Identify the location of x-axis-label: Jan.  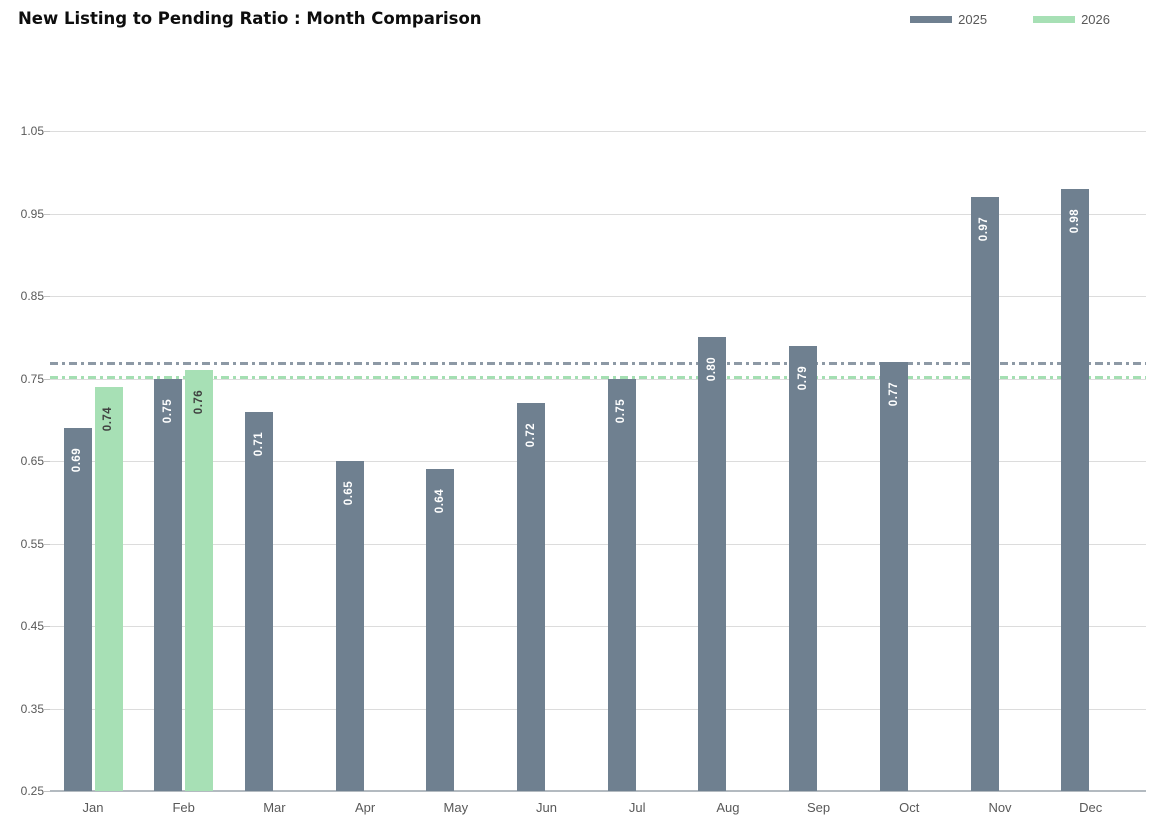
(93, 807).